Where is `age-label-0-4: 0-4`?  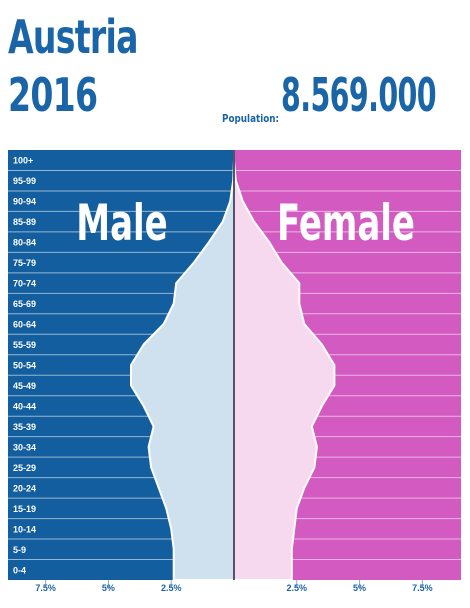
age-label-0-4: 0-4 is located at coordinates (19, 570).